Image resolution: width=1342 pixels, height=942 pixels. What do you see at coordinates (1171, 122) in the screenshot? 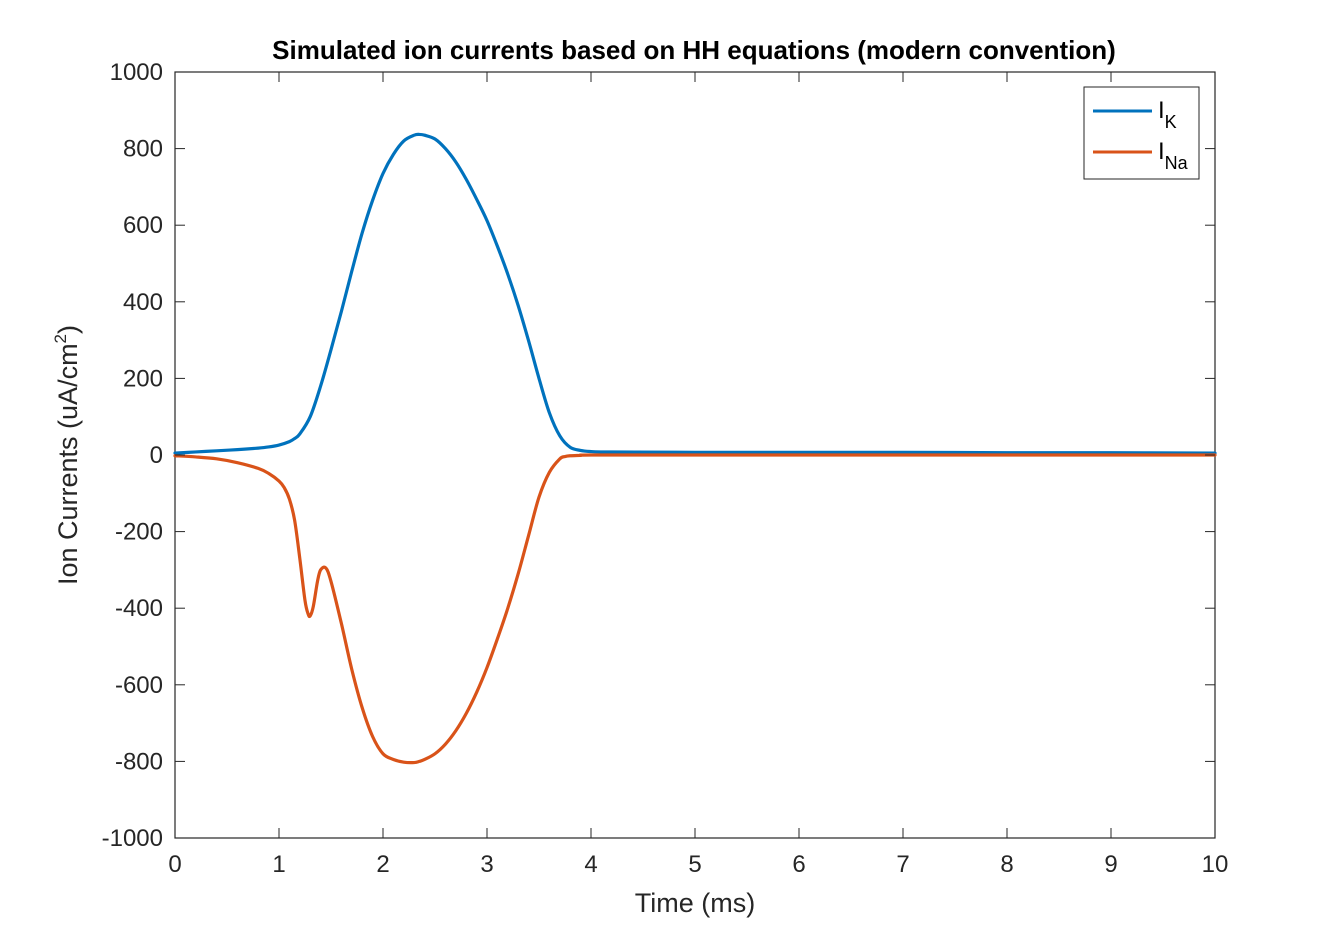
I see `legend-label-ik-sub: K` at bounding box center [1171, 122].